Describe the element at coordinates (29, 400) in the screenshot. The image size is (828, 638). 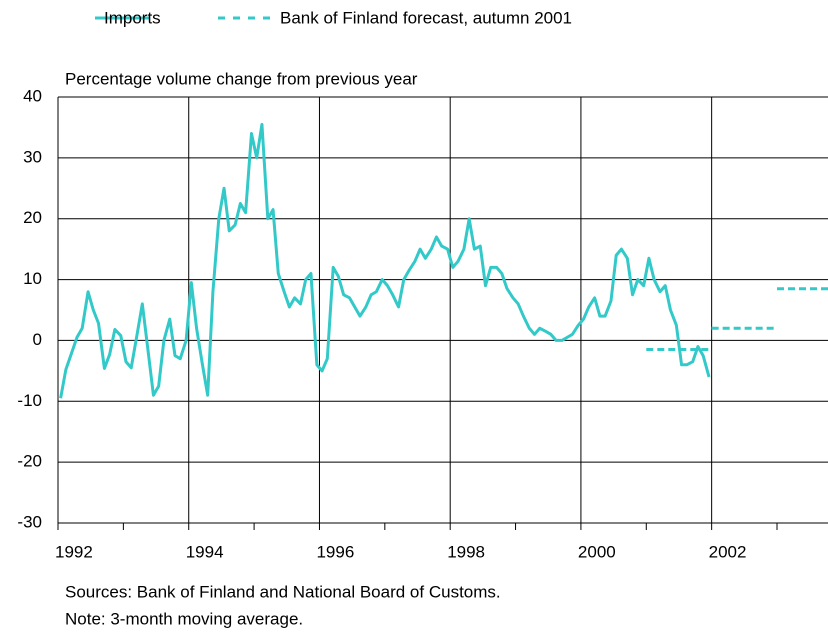
I see `y-tick-label: -10` at that location.